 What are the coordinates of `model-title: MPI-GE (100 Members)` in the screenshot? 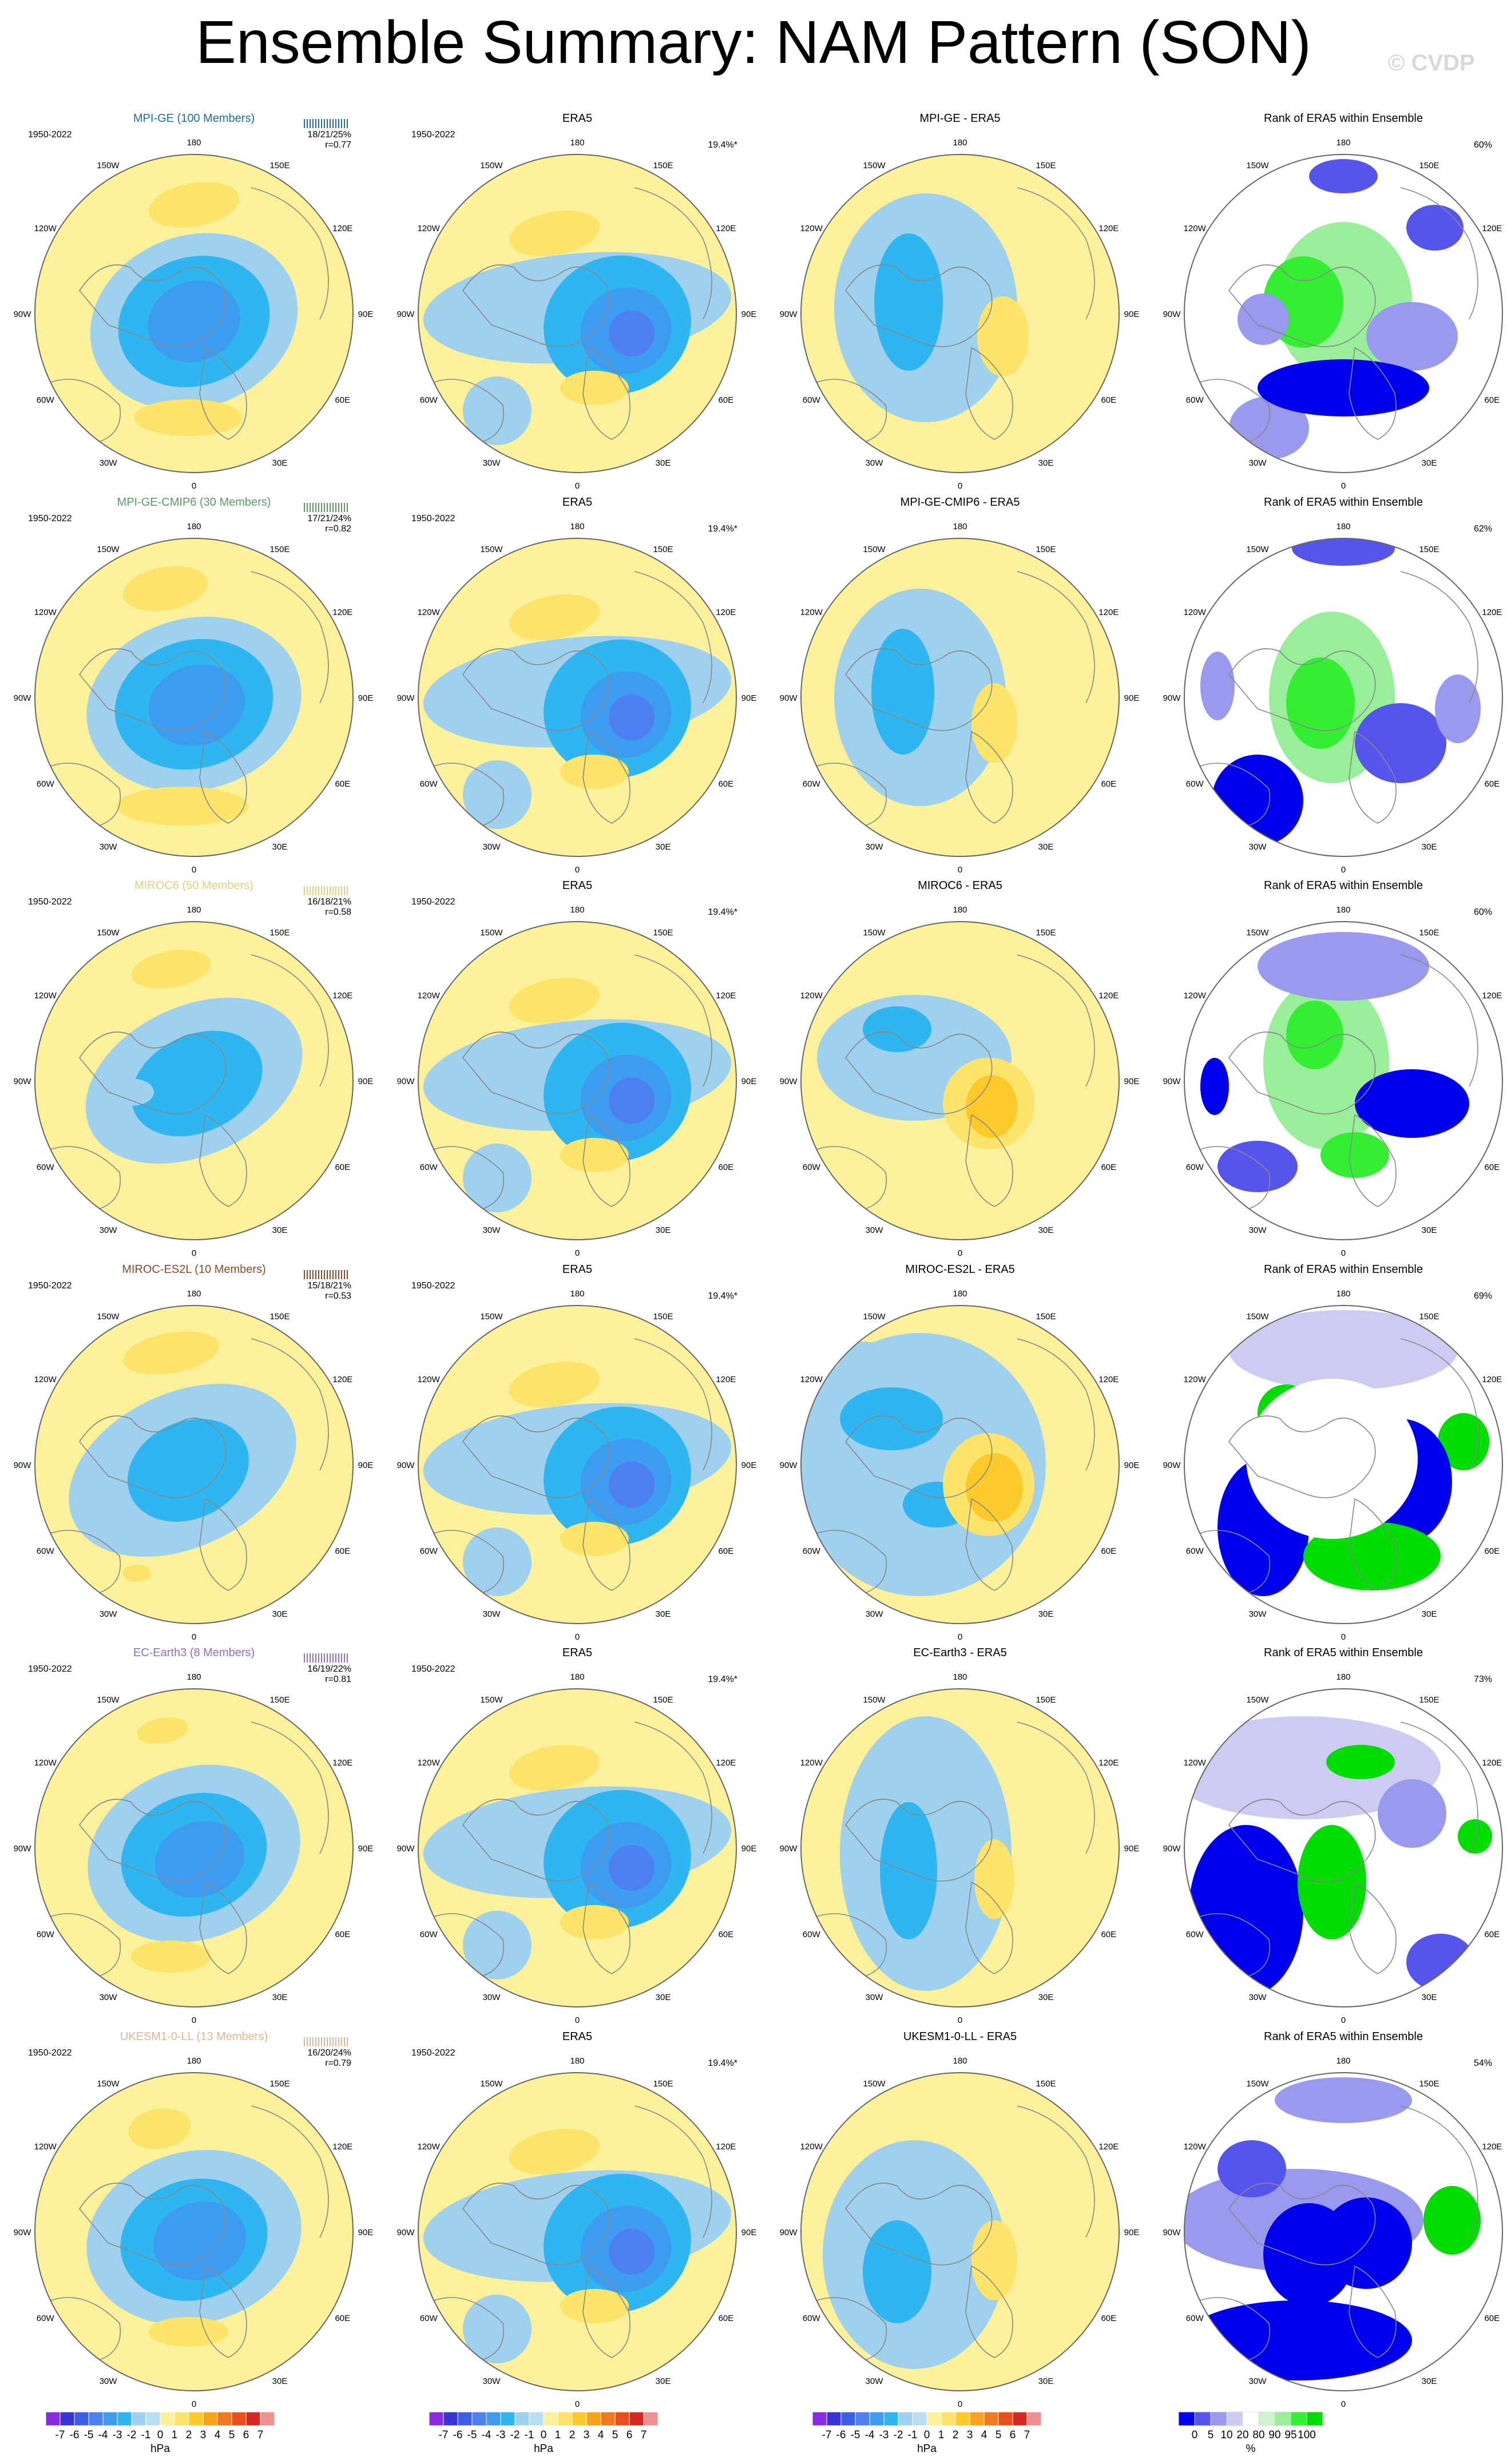 It's located at (194, 118).